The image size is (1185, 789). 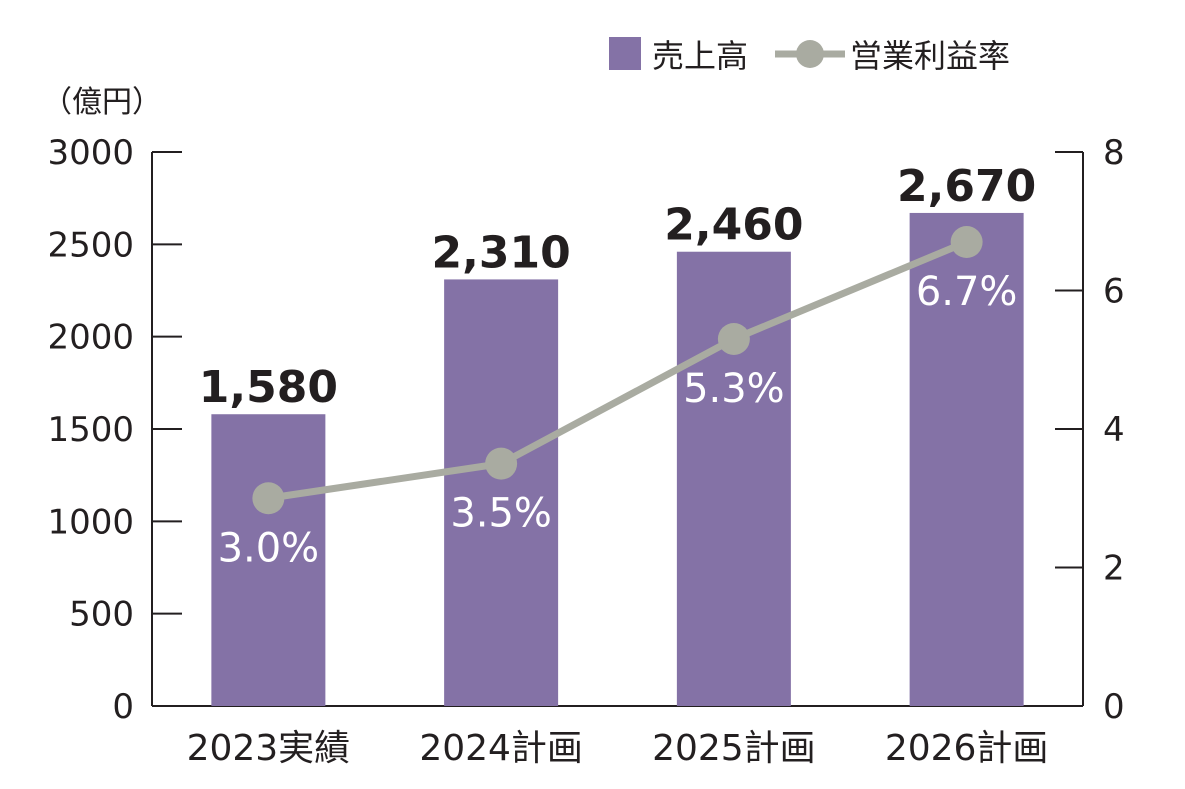 What do you see at coordinates (90, 430) in the screenshot?
I see `y-left-tick-label: 1500` at bounding box center [90, 430].